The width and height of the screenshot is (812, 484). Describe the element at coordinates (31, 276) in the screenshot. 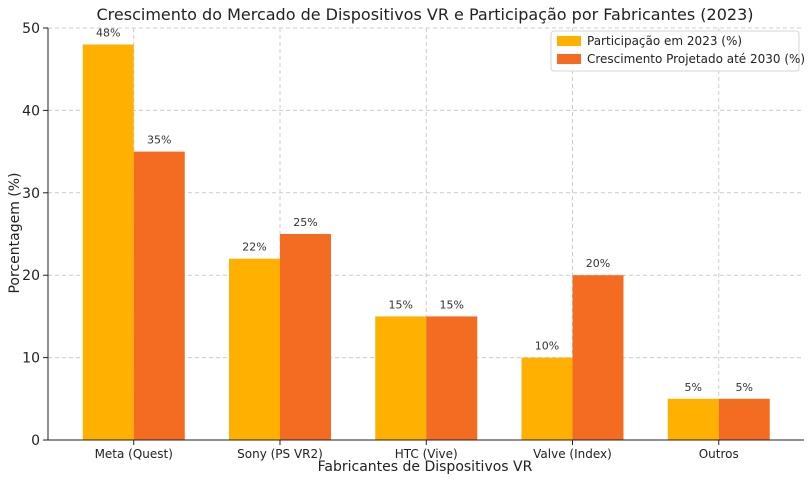

I see `y-tick-label: 20` at that location.